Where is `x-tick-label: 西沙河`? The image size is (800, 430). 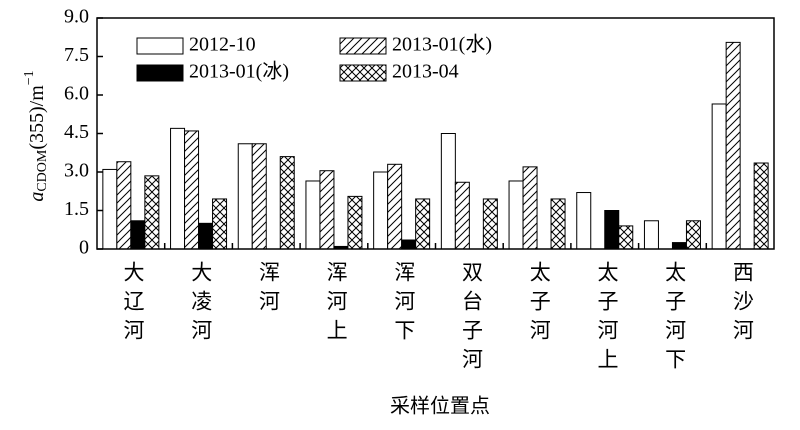
x-tick-label: 西沙河 is located at coordinates (742, 304).